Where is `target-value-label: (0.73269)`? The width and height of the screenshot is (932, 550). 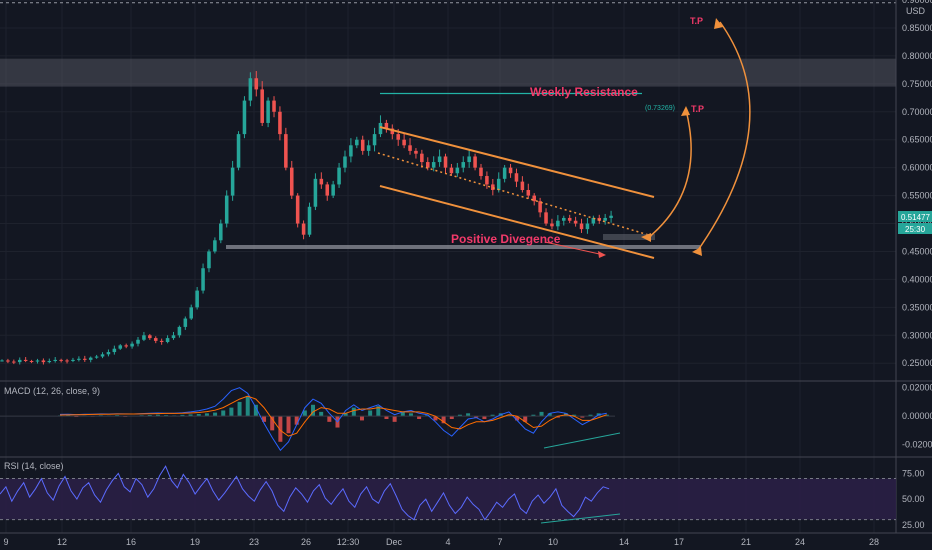
target-value-label: (0.73269) is located at coordinates (660, 108).